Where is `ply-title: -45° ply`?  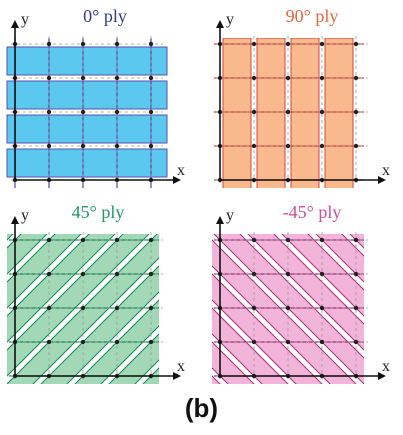 ply-title: -45° ply is located at coordinates (312, 212).